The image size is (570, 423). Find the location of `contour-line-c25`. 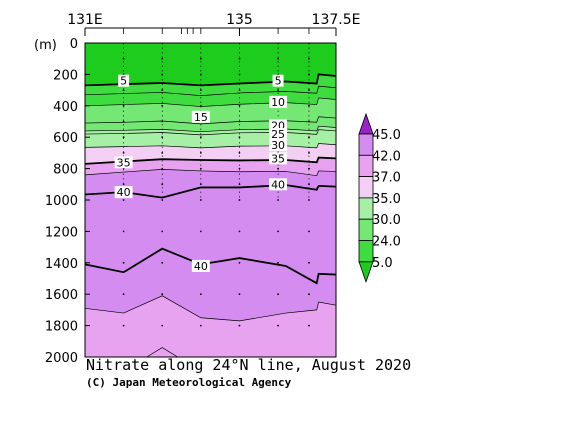

contour-line-c25 is located at coordinates (210, 132).